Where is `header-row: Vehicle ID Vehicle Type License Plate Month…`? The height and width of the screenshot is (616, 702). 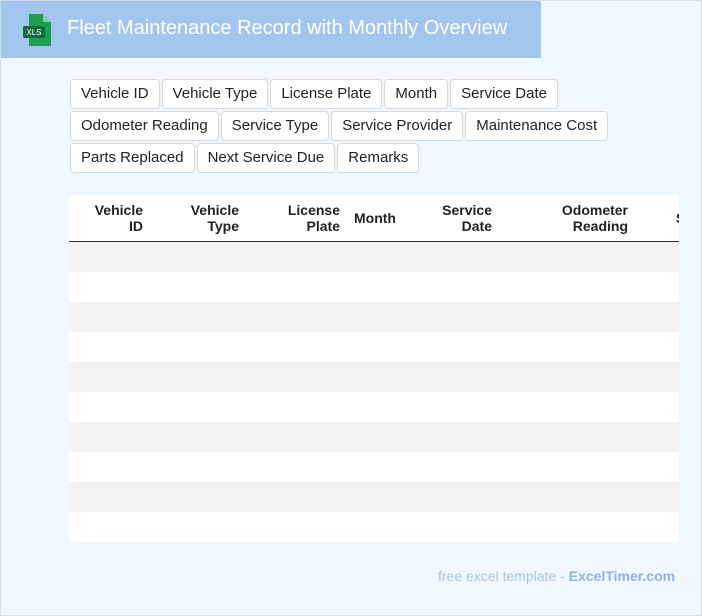
header-row: Vehicle ID Vehicle Type License Plate Month… is located at coordinates (374, 218).